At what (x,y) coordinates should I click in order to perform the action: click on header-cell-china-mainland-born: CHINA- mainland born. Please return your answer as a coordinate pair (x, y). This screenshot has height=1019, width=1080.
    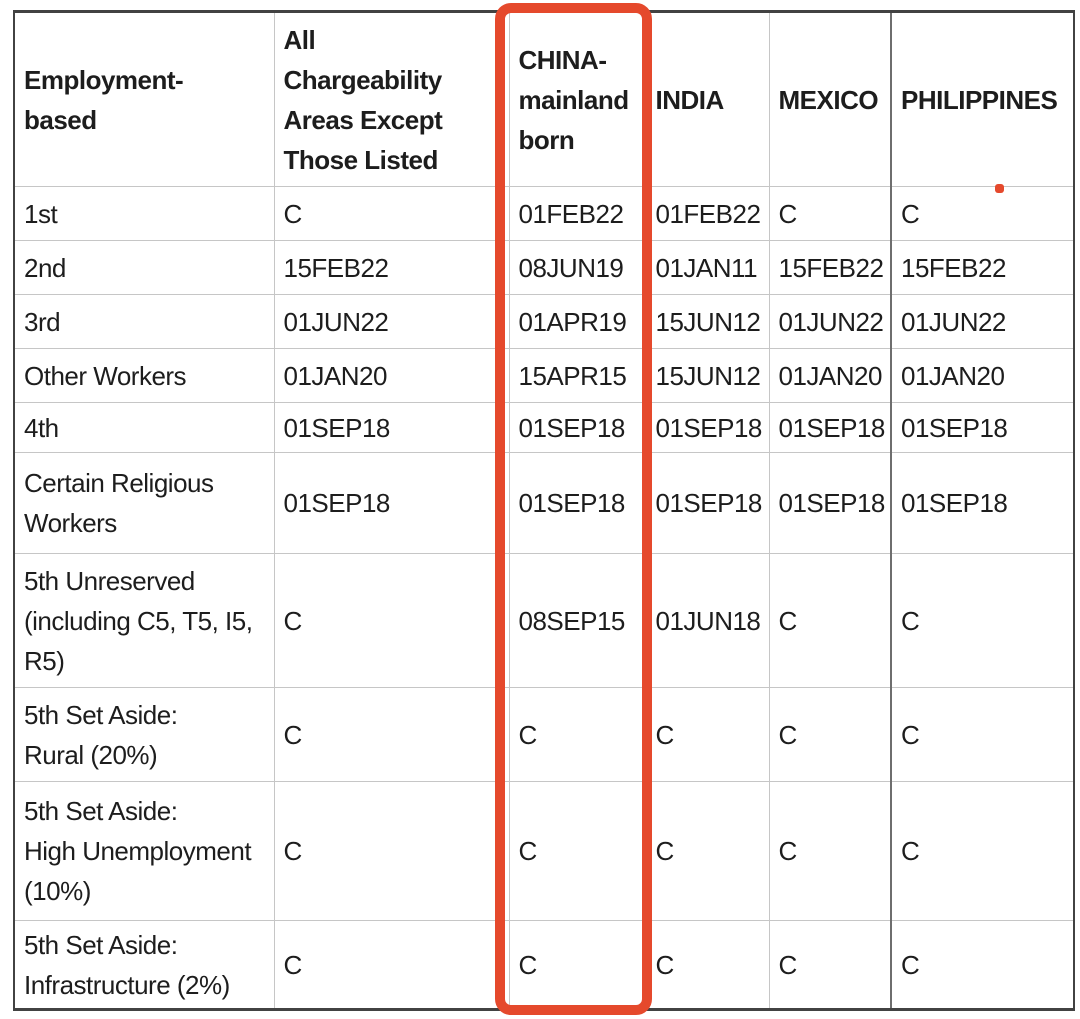
    Looking at the image, I should click on (577, 99).